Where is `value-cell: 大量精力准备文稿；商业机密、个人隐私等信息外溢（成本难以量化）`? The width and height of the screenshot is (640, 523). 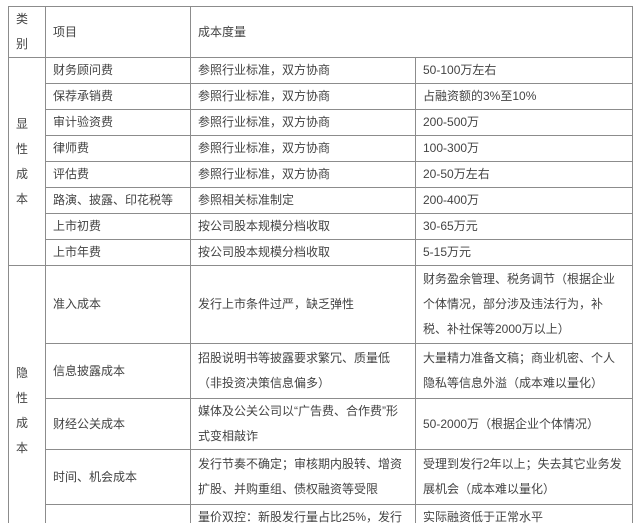 value-cell: 大量精力准备文稿；商业机密、个人隐私等信息外溢（成本难以量化） is located at coordinates (524, 371).